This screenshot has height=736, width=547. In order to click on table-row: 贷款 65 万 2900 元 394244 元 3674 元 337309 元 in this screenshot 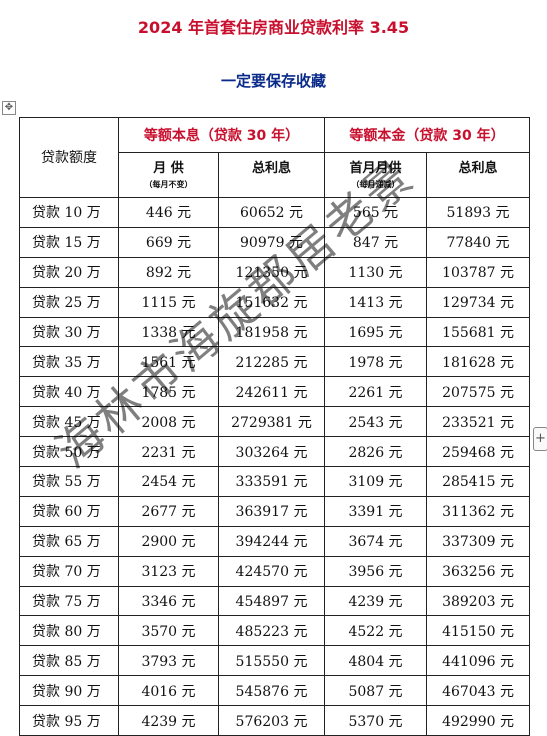, I will do `click(275, 541)`.